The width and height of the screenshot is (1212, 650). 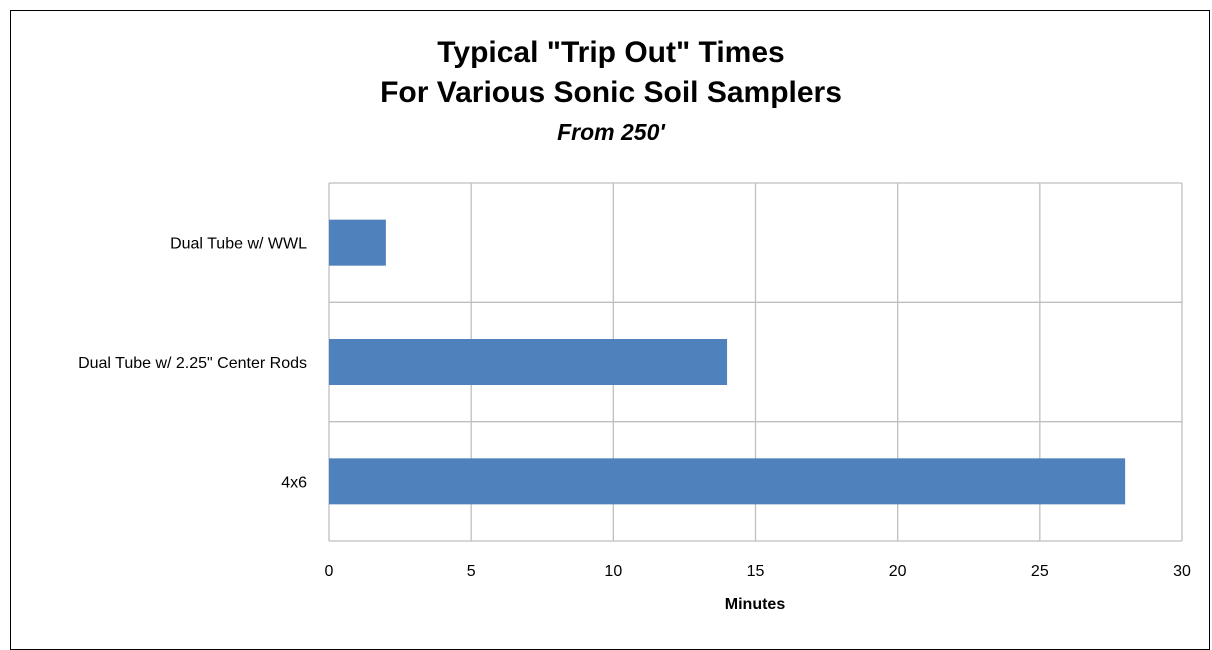 What do you see at coordinates (1040, 571) in the screenshot?
I see `x-tick-label: 25` at bounding box center [1040, 571].